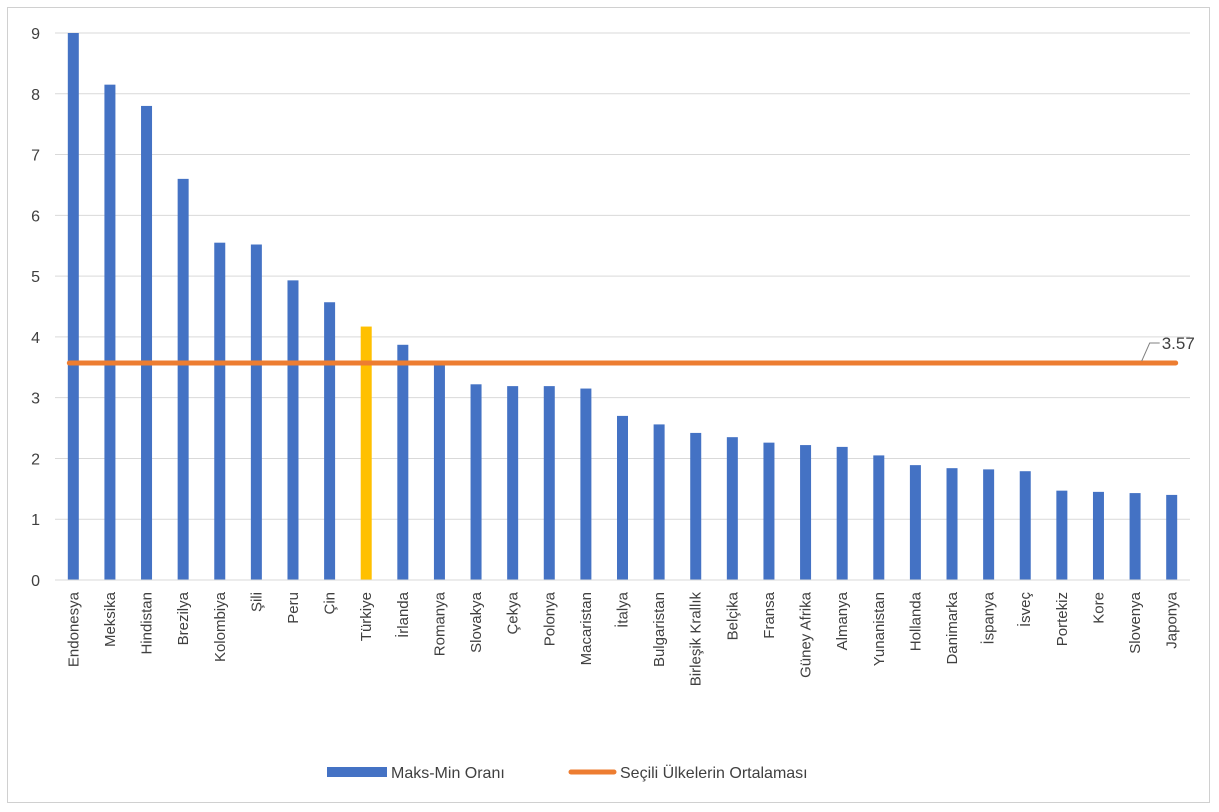 This screenshot has height=812, width=1219. I want to click on category-label: Kore, so click(1098, 608).